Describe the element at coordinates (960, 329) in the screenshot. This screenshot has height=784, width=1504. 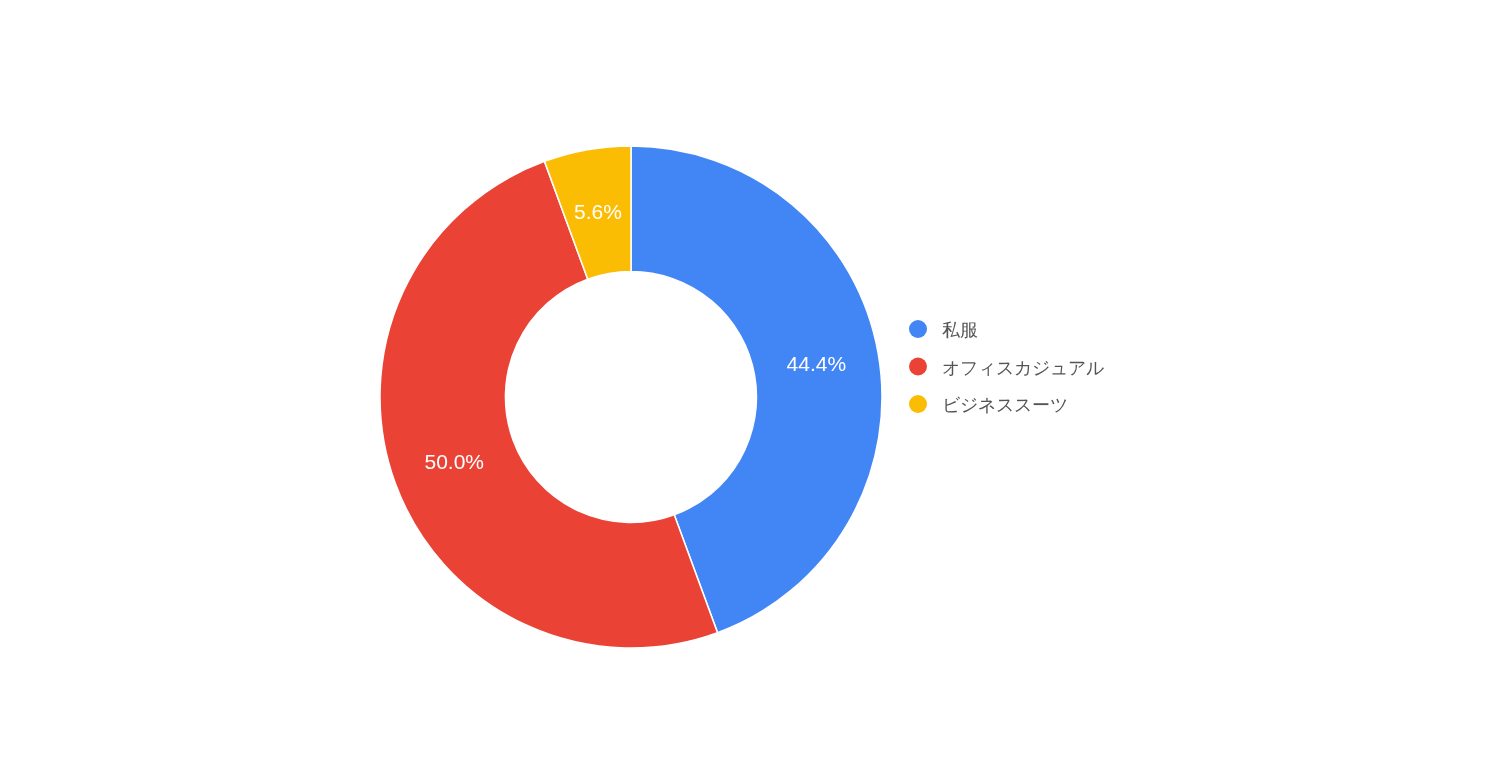
I see `legend-label: 私服` at that location.